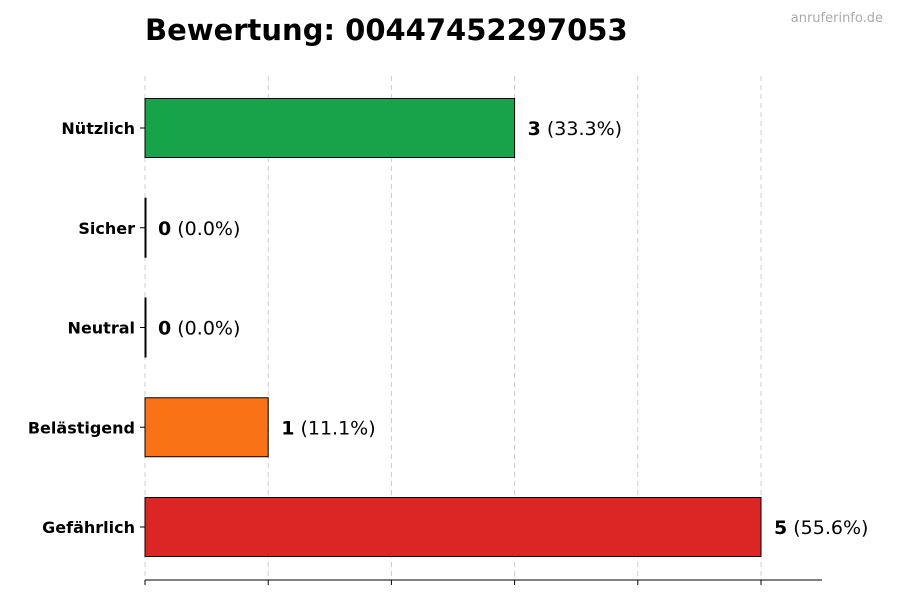 The width and height of the screenshot is (900, 600). I want to click on value-percent: (33.3%), so click(581, 129).